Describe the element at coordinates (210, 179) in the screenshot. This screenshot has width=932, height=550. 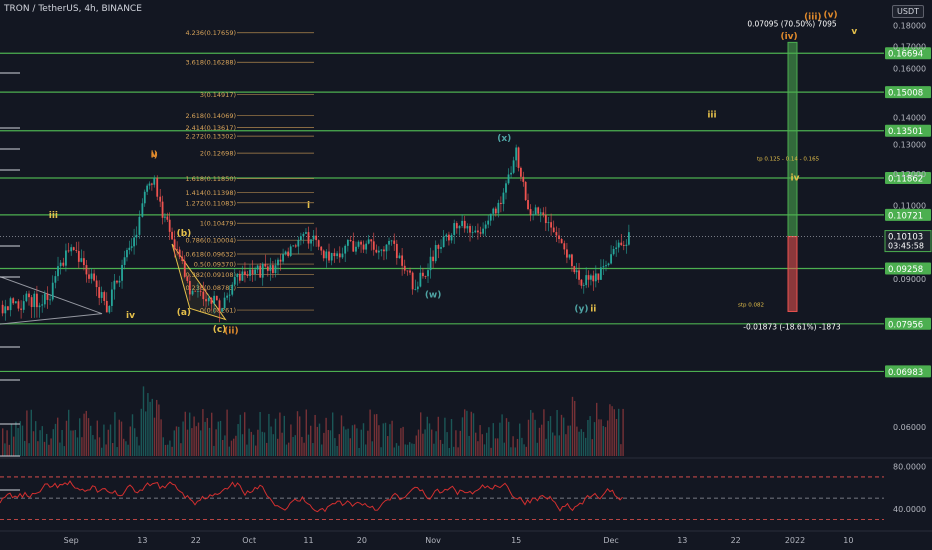
I see `fib-label: 1.618(0.11850)` at that location.